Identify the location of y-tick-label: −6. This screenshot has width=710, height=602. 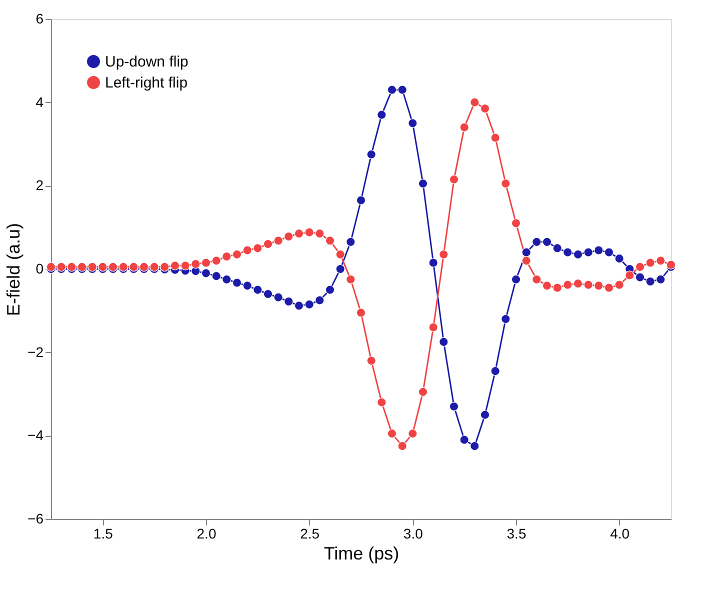
(36, 518).